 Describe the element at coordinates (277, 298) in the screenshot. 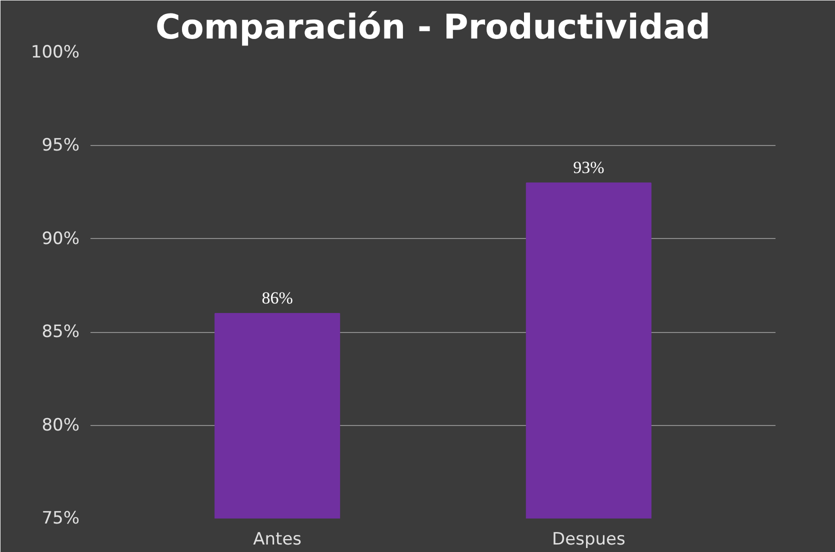

I see `data-label: 86%` at that location.